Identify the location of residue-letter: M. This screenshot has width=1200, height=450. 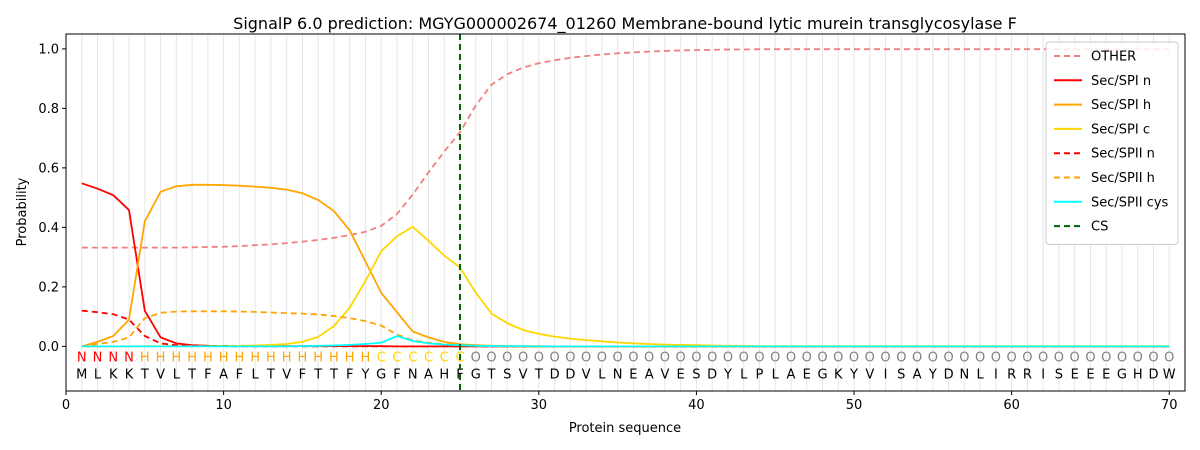
(81, 375).